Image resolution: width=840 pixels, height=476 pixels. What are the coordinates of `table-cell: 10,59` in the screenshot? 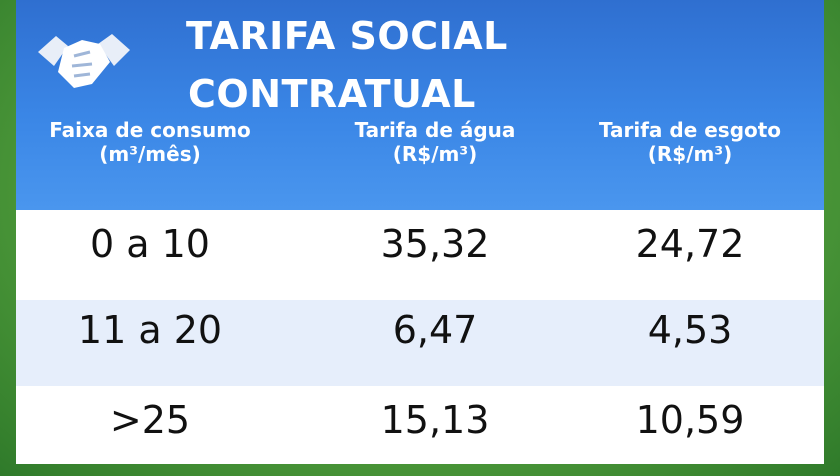 It's located at (690, 420).